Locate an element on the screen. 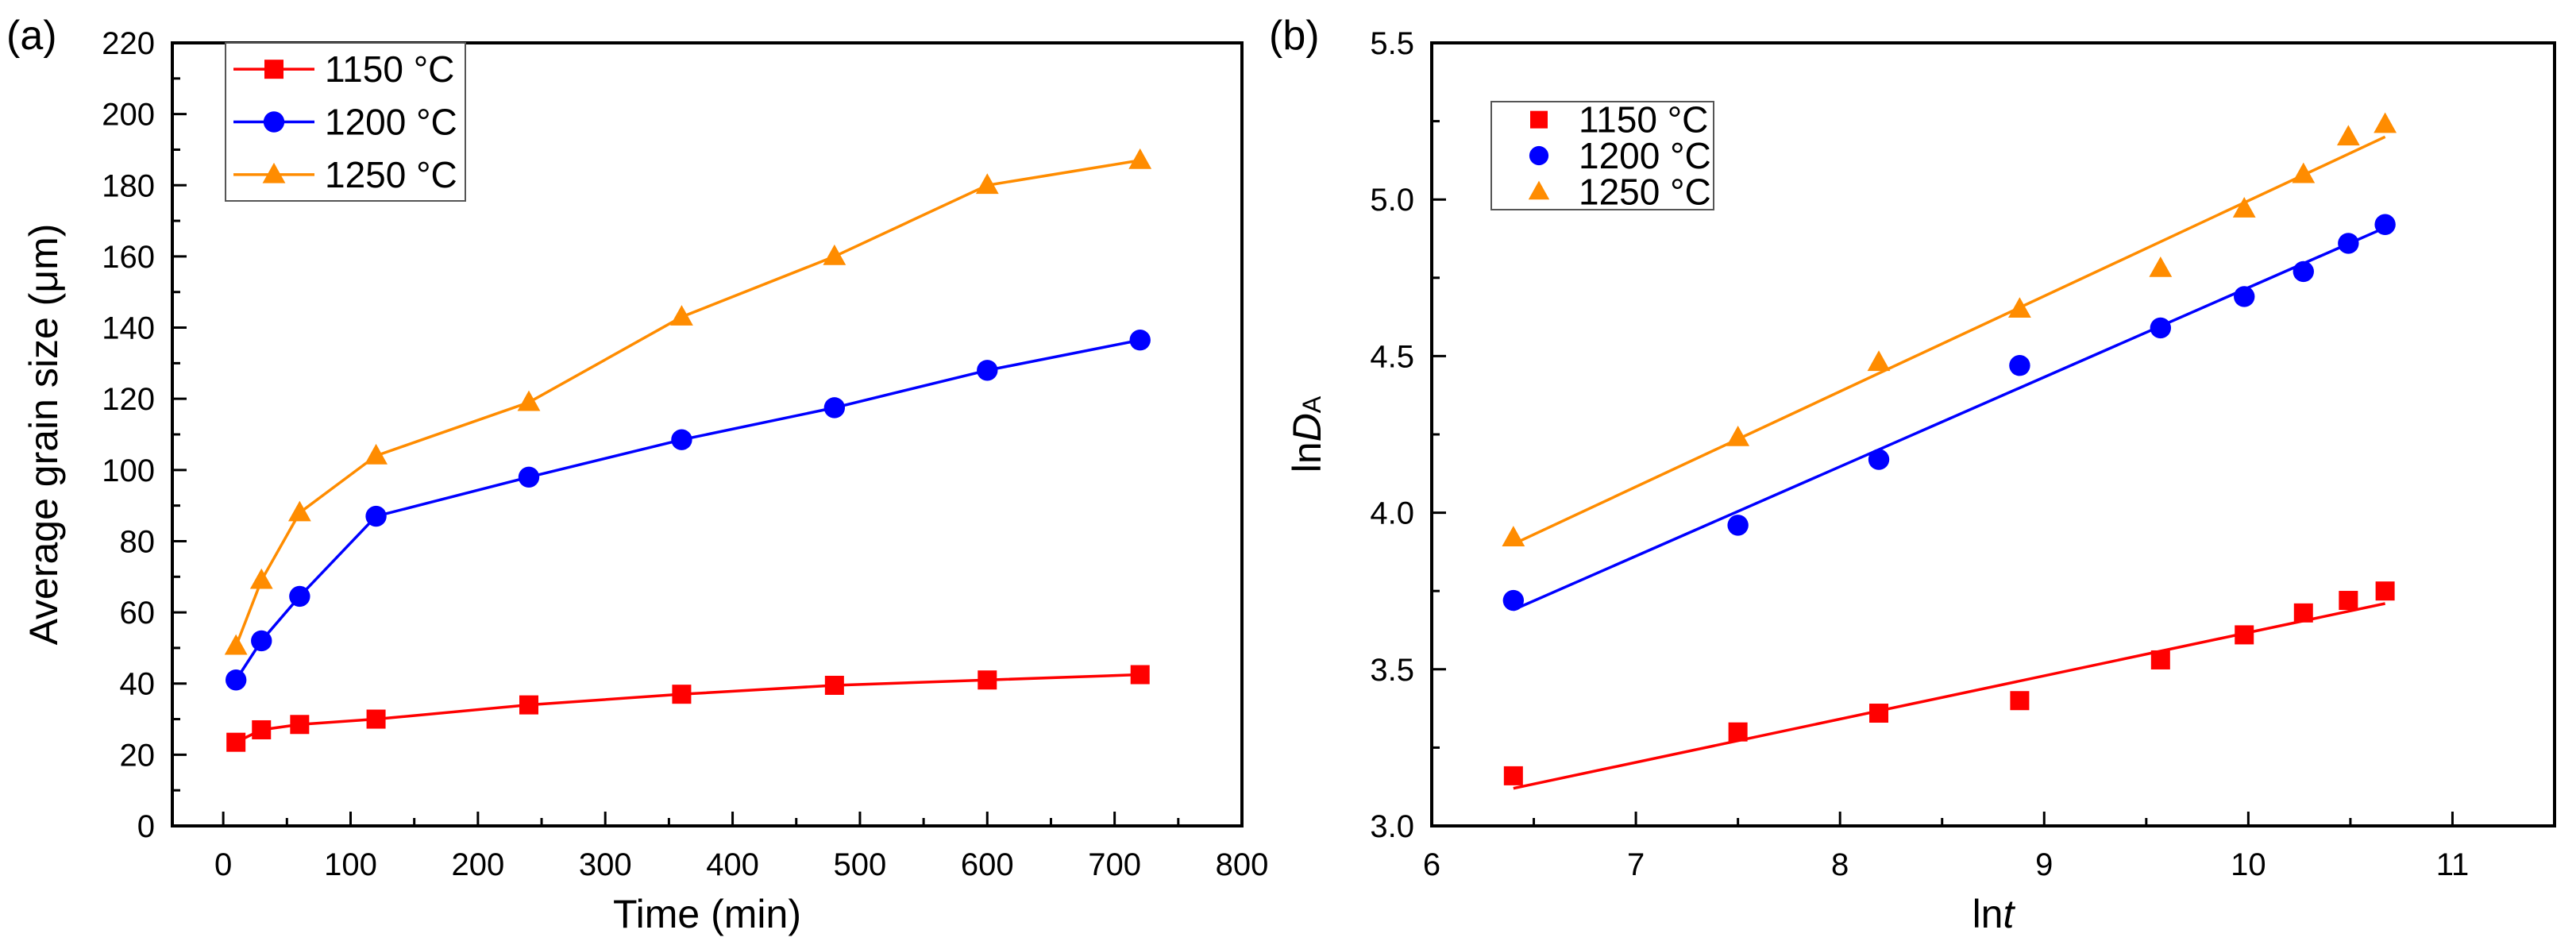 This screenshot has width=2576, height=949. x-axis-title: lnt is located at coordinates (1994, 914).